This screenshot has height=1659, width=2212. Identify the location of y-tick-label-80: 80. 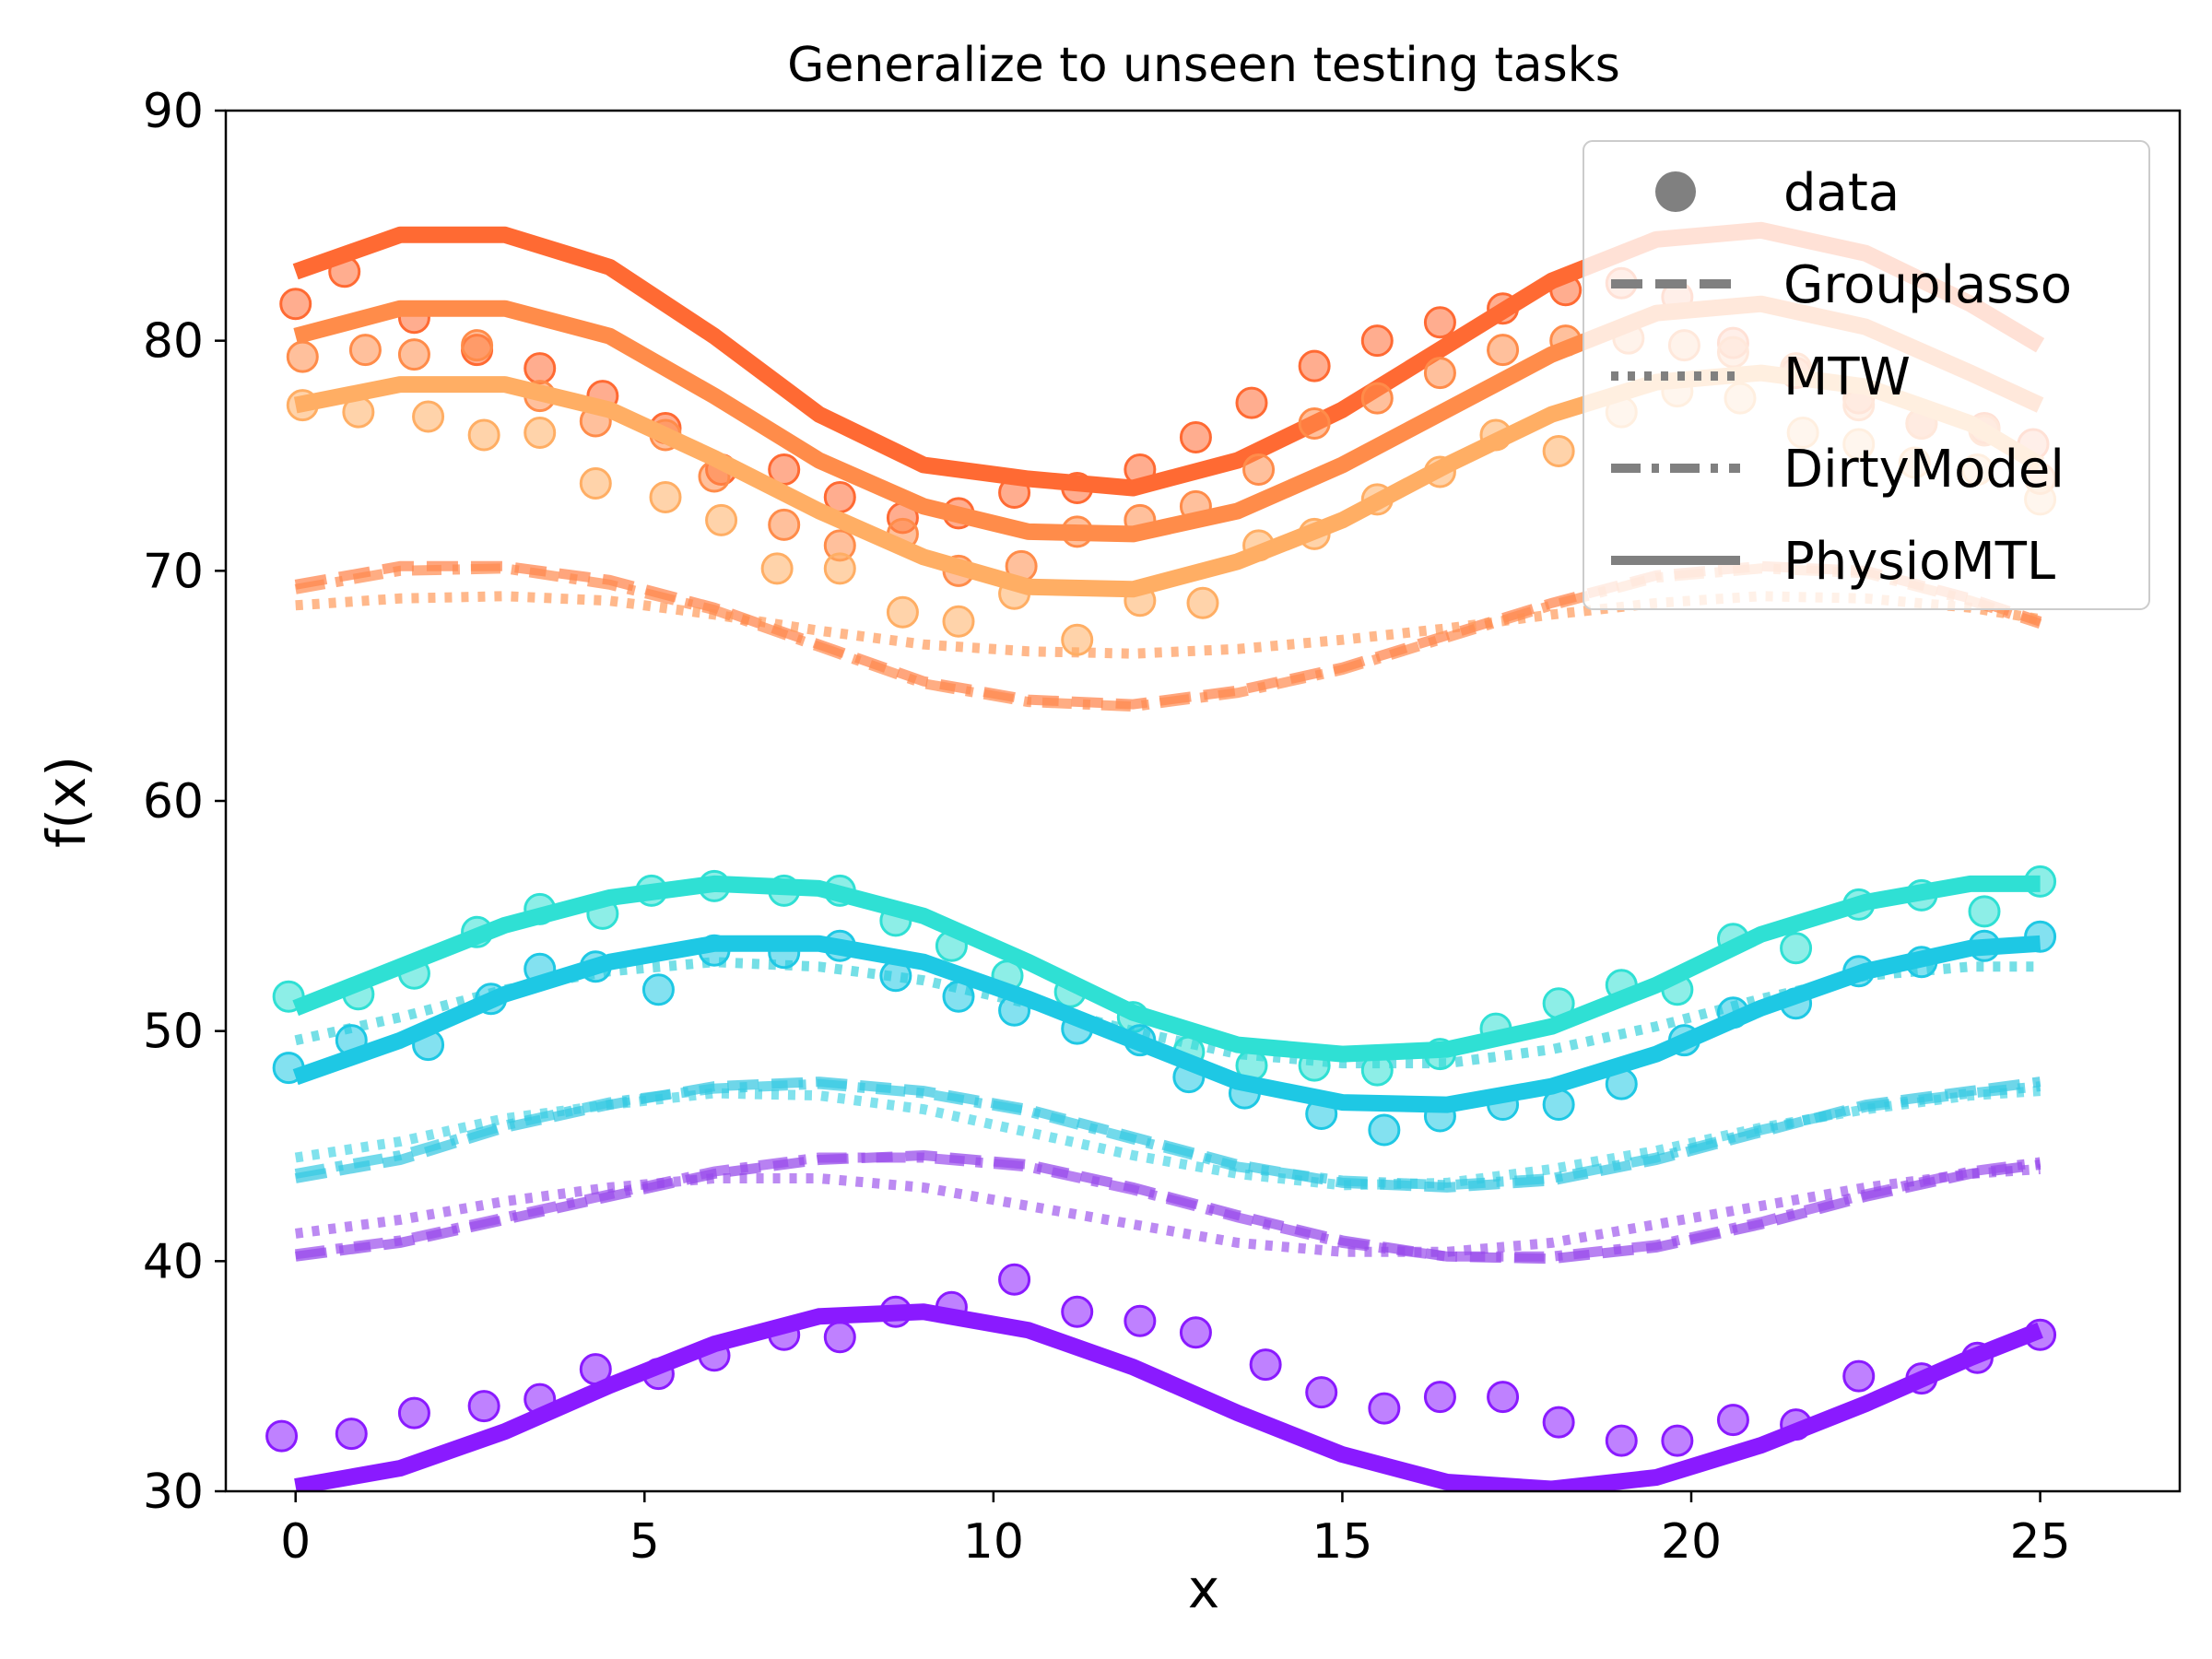
(173, 342).